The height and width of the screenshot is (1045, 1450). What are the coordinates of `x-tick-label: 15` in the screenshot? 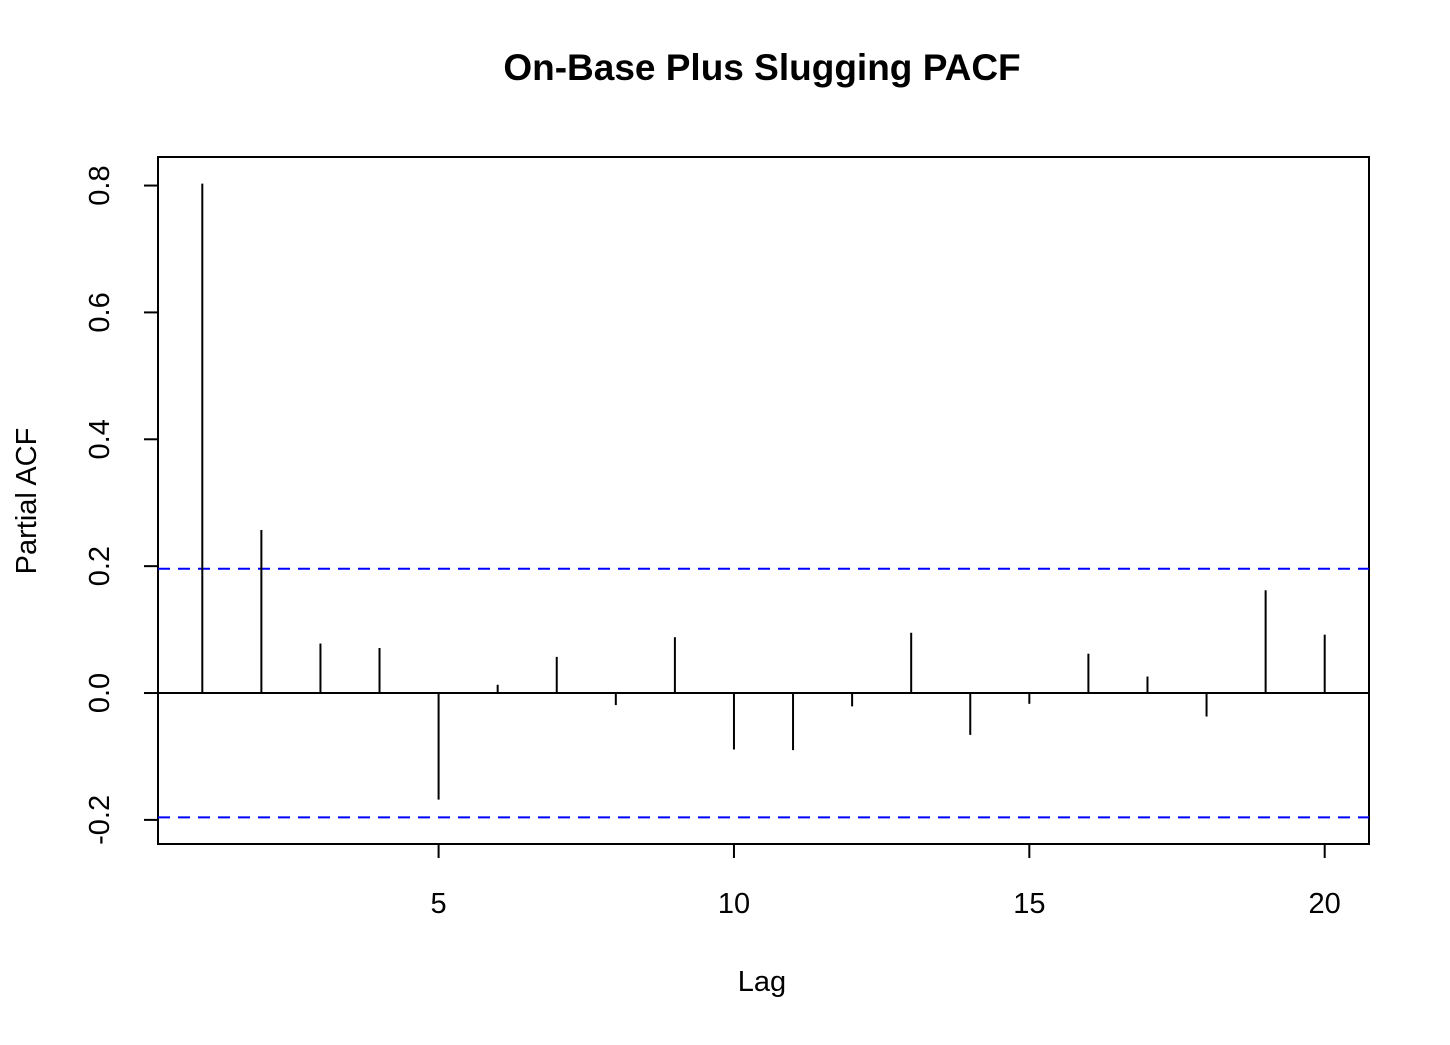 It's located at (1029, 904).